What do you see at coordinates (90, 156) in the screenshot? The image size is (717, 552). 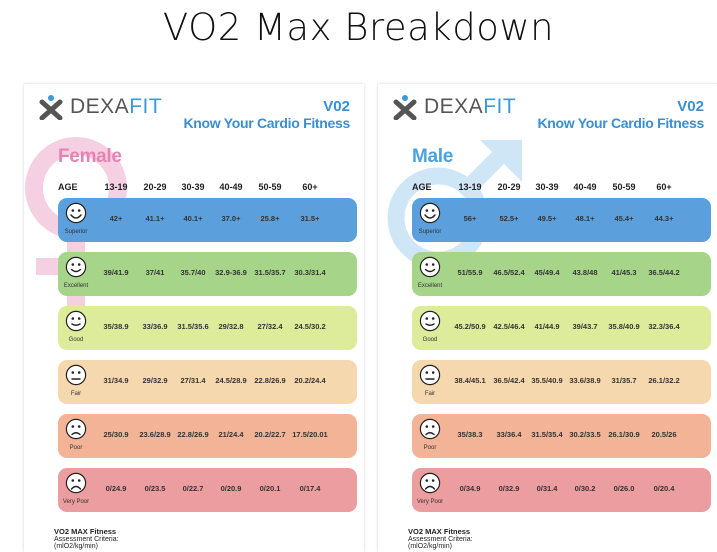 I see `gender-label: Female` at bounding box center [90, 156].